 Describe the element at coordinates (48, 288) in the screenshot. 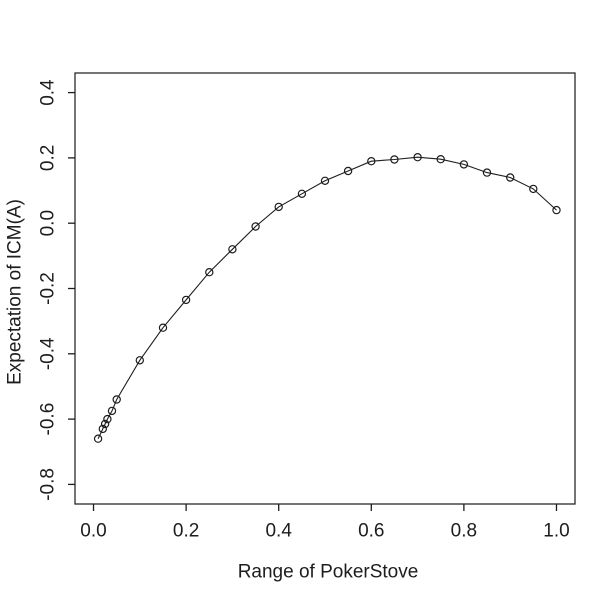

I see `y-tick-label: -0.2` at that location.